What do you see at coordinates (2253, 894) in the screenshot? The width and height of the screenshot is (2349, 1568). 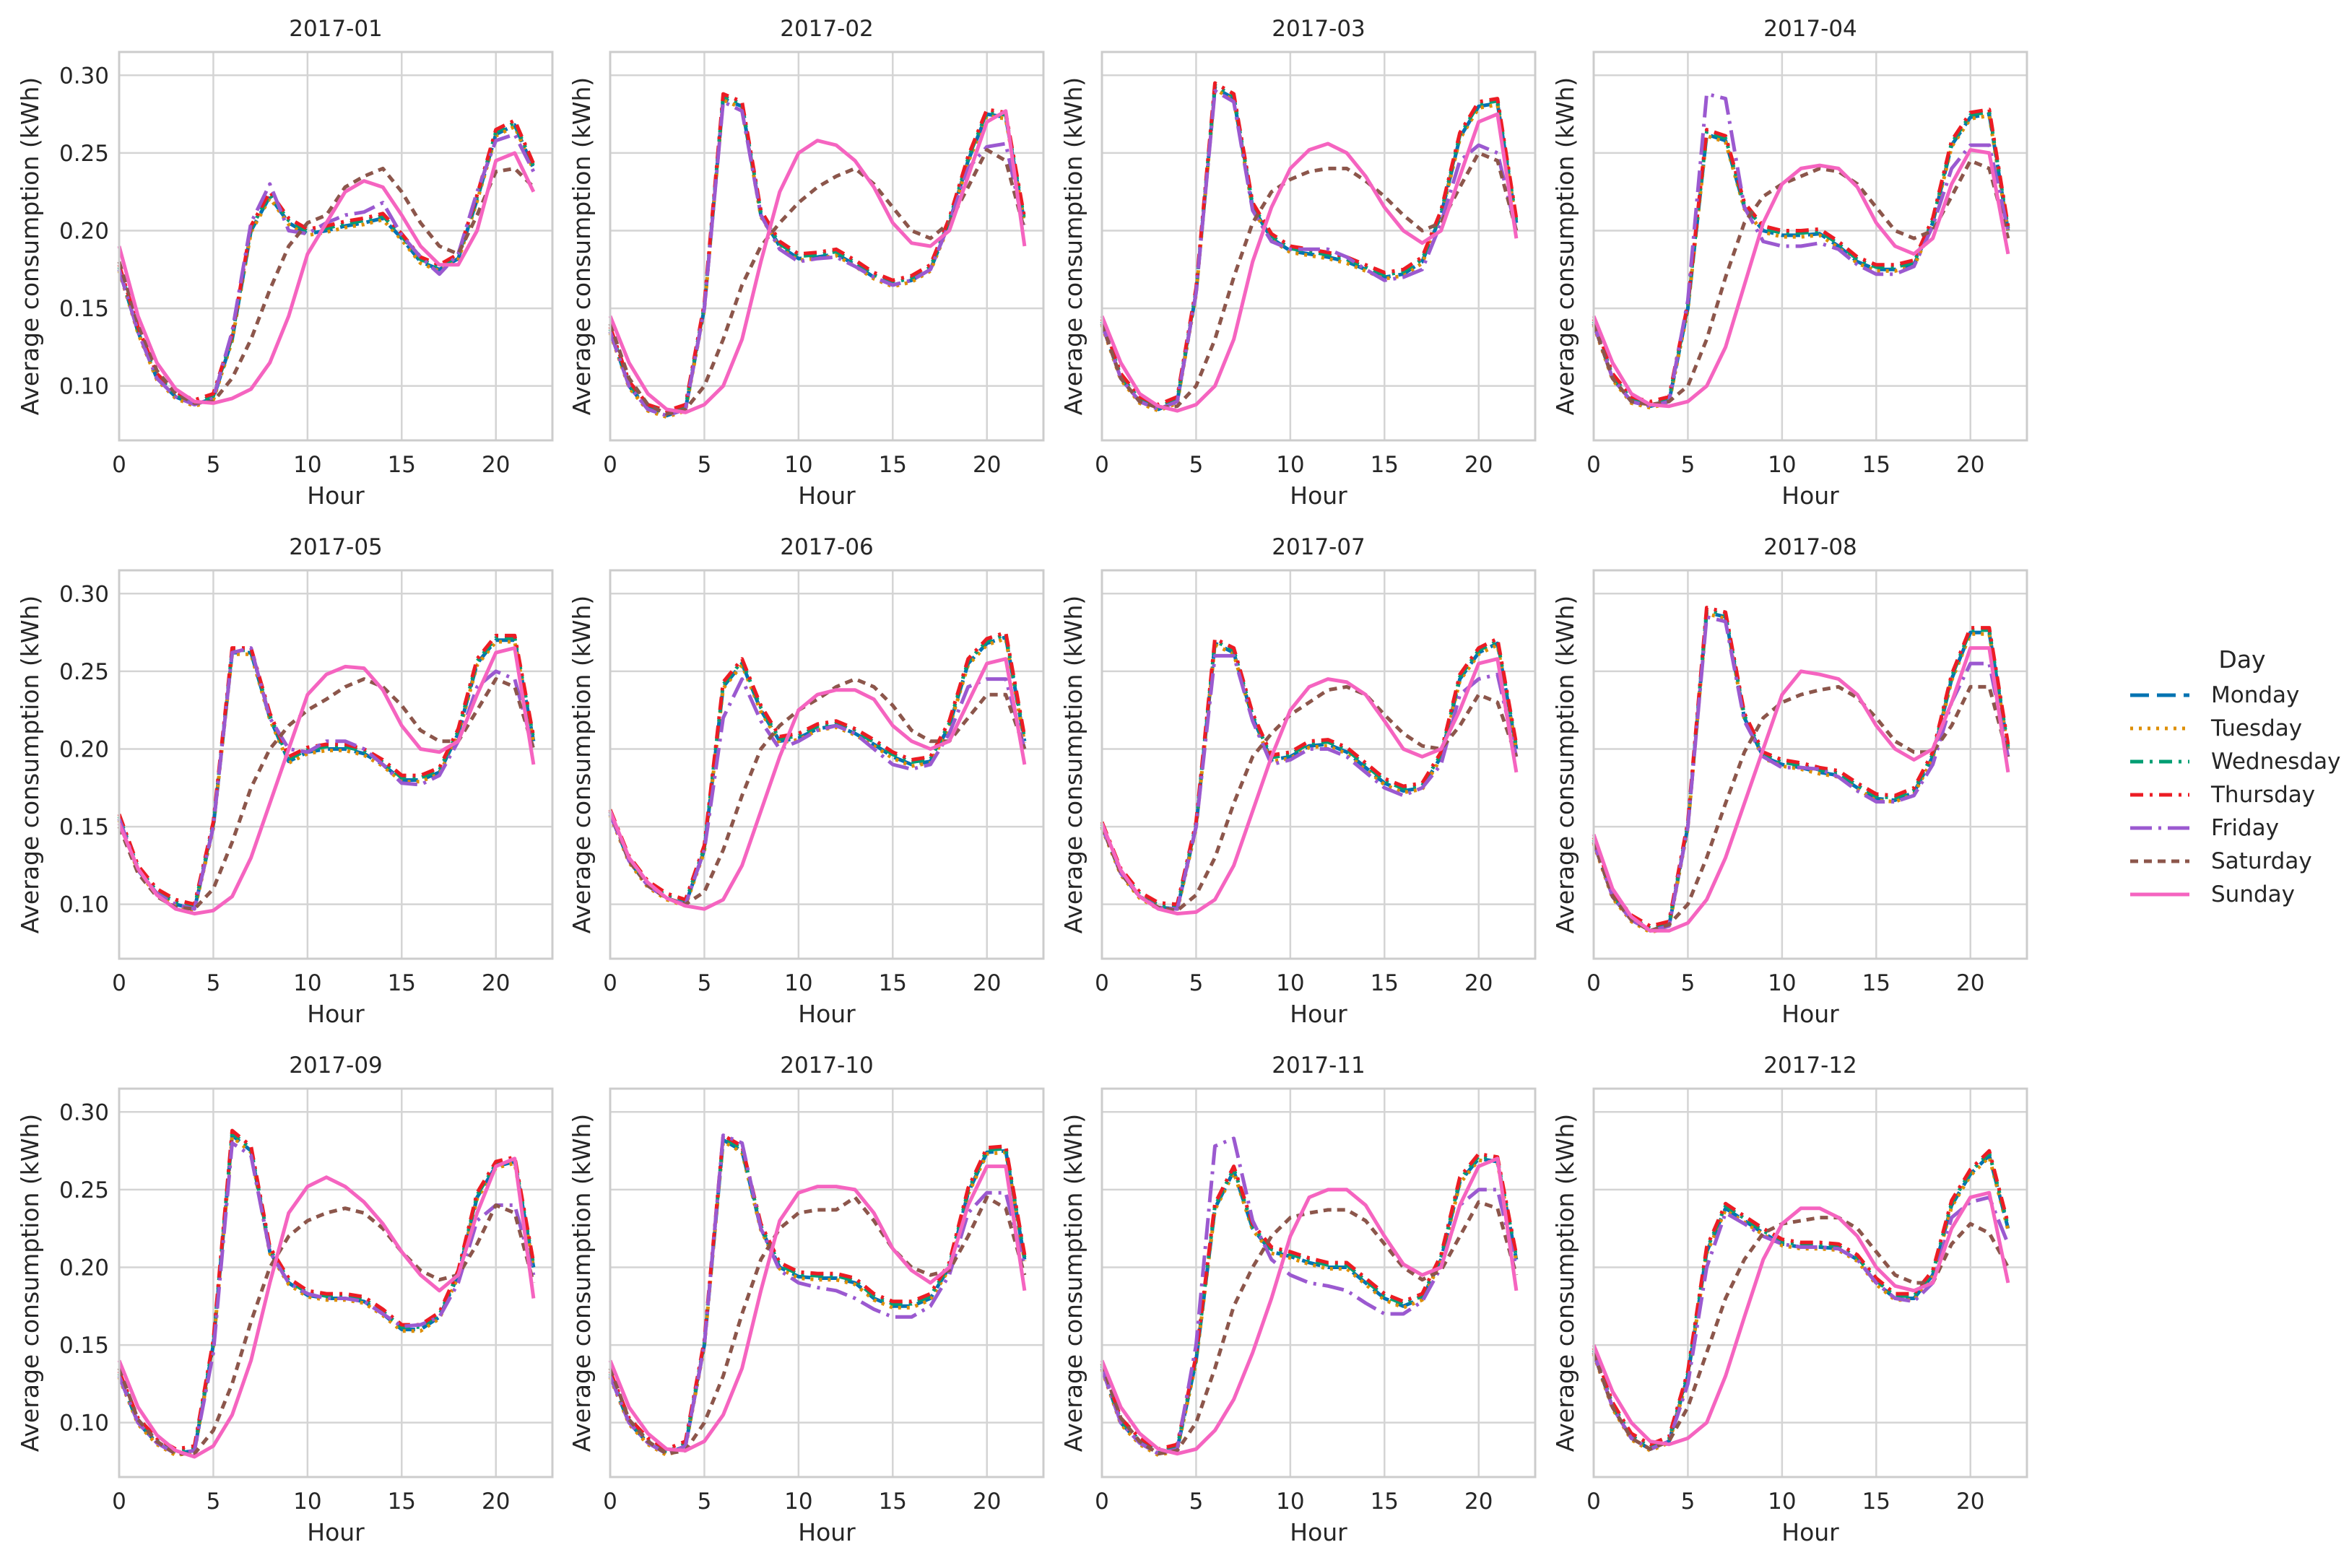 I see `legend-label-sunday: Sunday` at bounding box center [2253, 894].